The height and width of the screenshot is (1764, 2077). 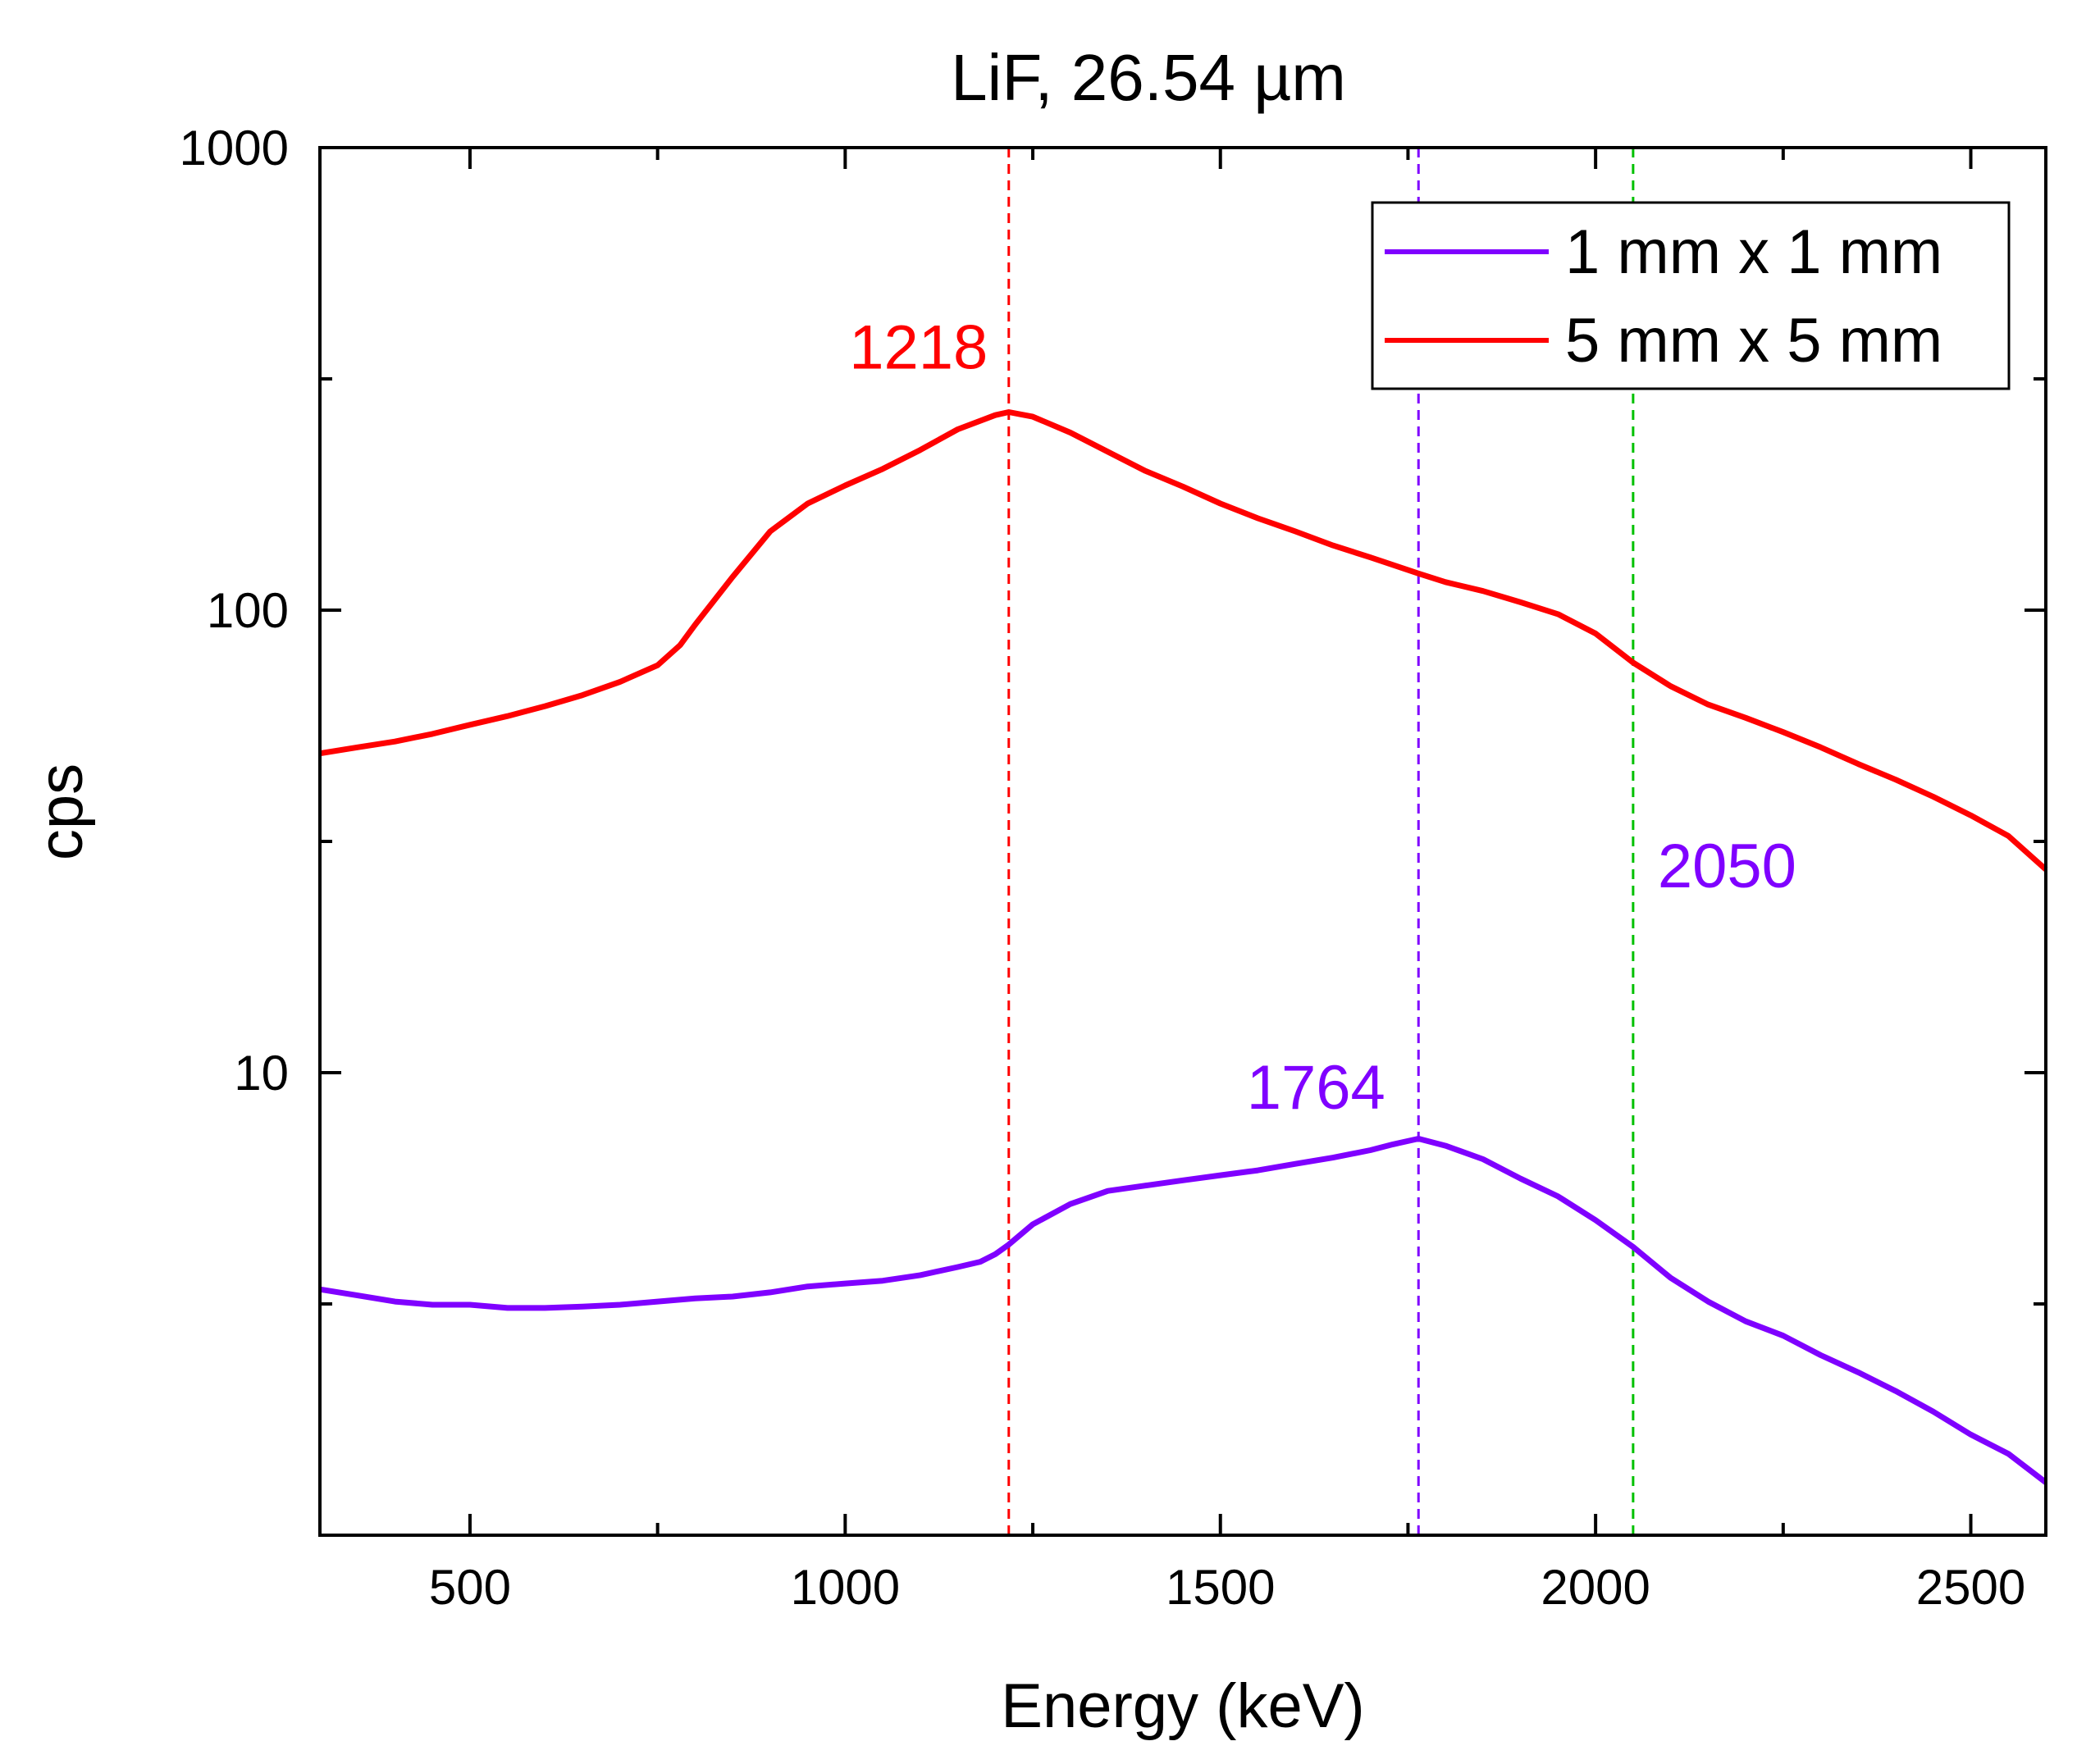 I want to click on x-axis-label: Energy (keV), so click(x=1183, y=1706).